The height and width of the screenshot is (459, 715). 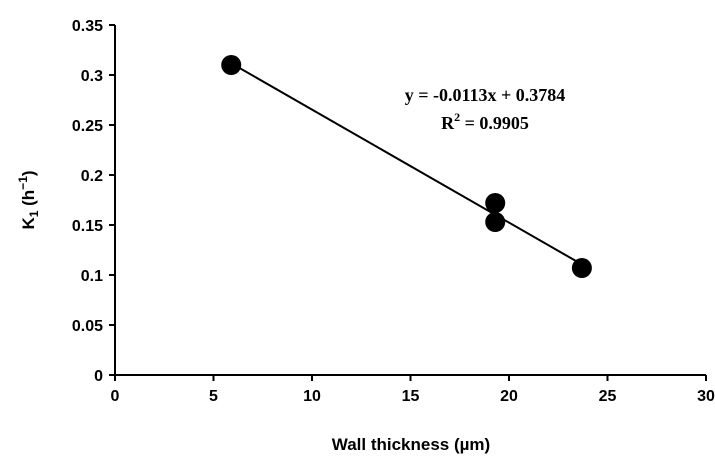 I want to click on y-tick-label: 0, so click(x=98, y=376).